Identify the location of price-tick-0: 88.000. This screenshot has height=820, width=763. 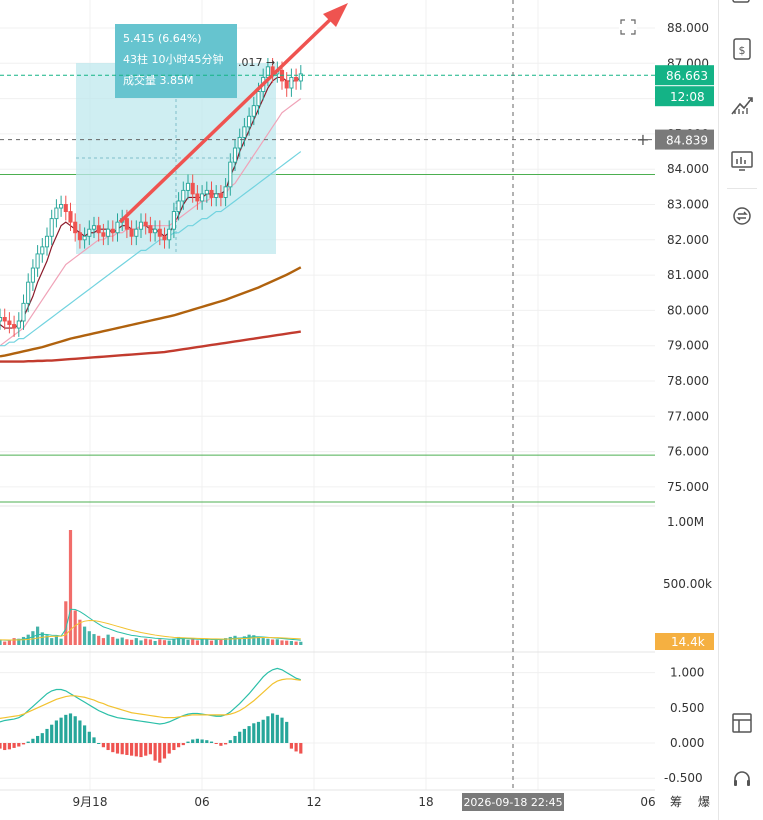
(688, 28).